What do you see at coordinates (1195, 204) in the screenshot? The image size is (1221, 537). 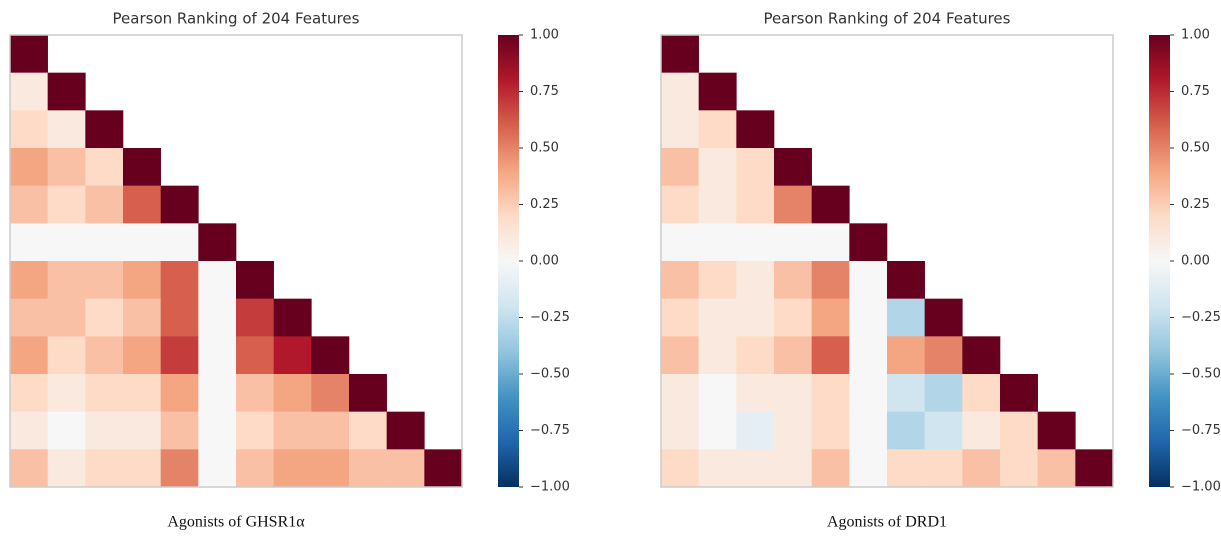 I see `colorbar-tick-label: 0.25` at bounding box center [1195, 204].